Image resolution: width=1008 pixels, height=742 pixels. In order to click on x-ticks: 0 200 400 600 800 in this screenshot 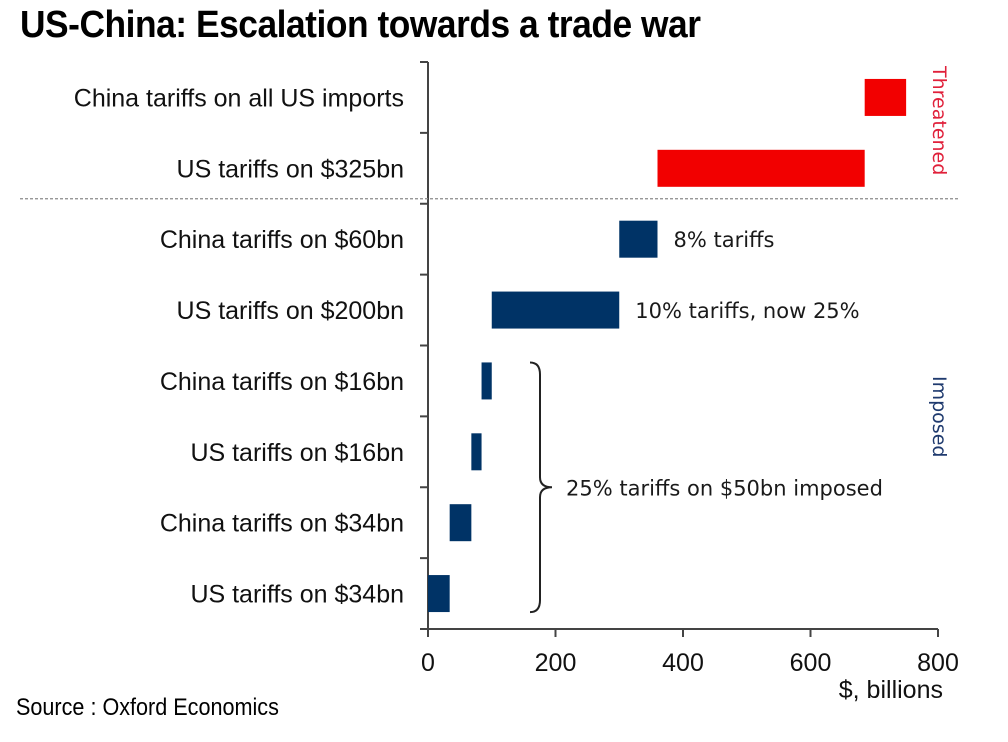, I will do `click(690, 653)`.